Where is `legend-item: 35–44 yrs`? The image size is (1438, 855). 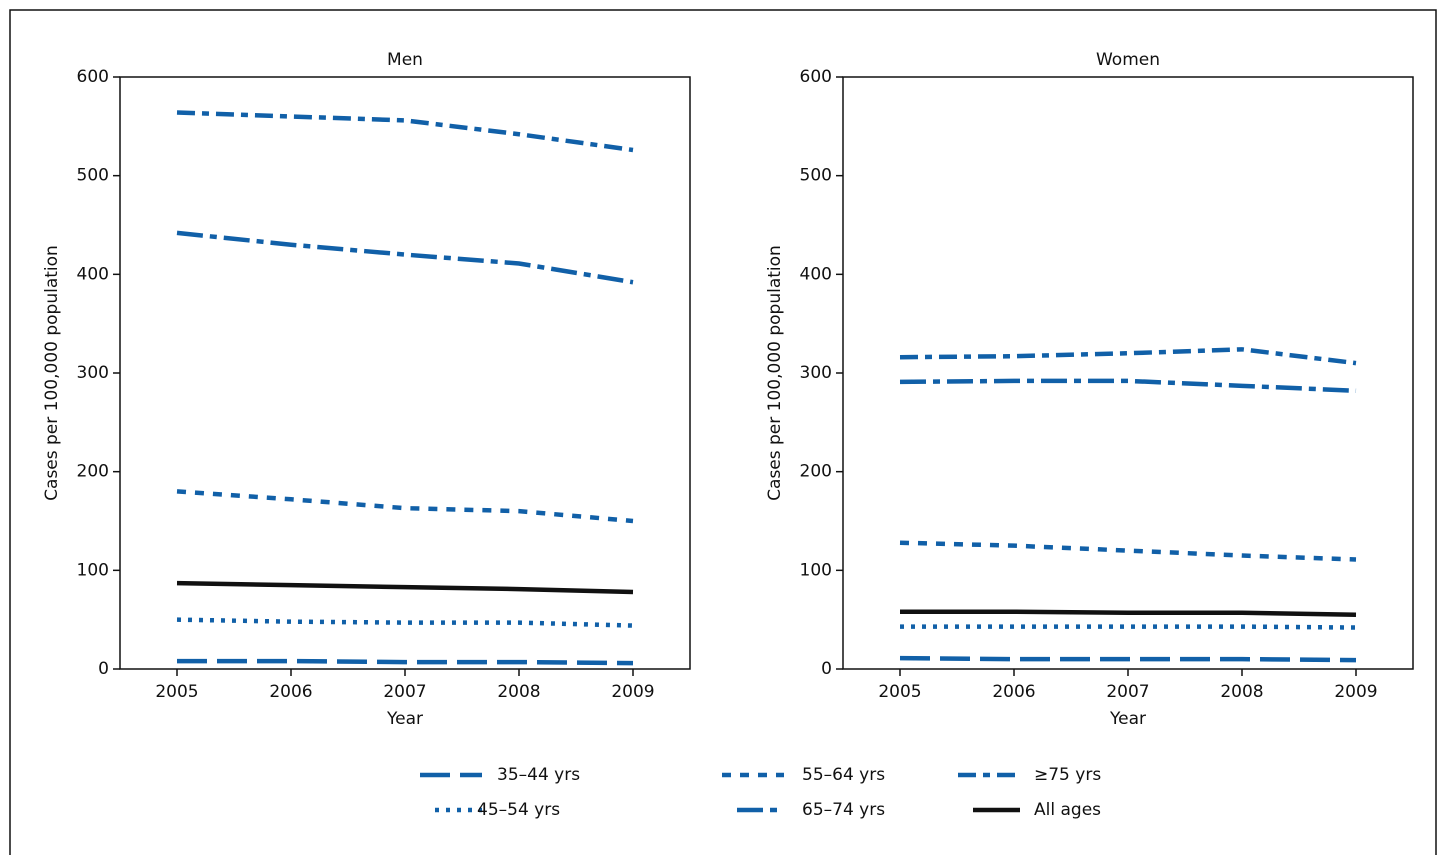
legend-item: 35–44 yrs is located at coordinates (500, 775).